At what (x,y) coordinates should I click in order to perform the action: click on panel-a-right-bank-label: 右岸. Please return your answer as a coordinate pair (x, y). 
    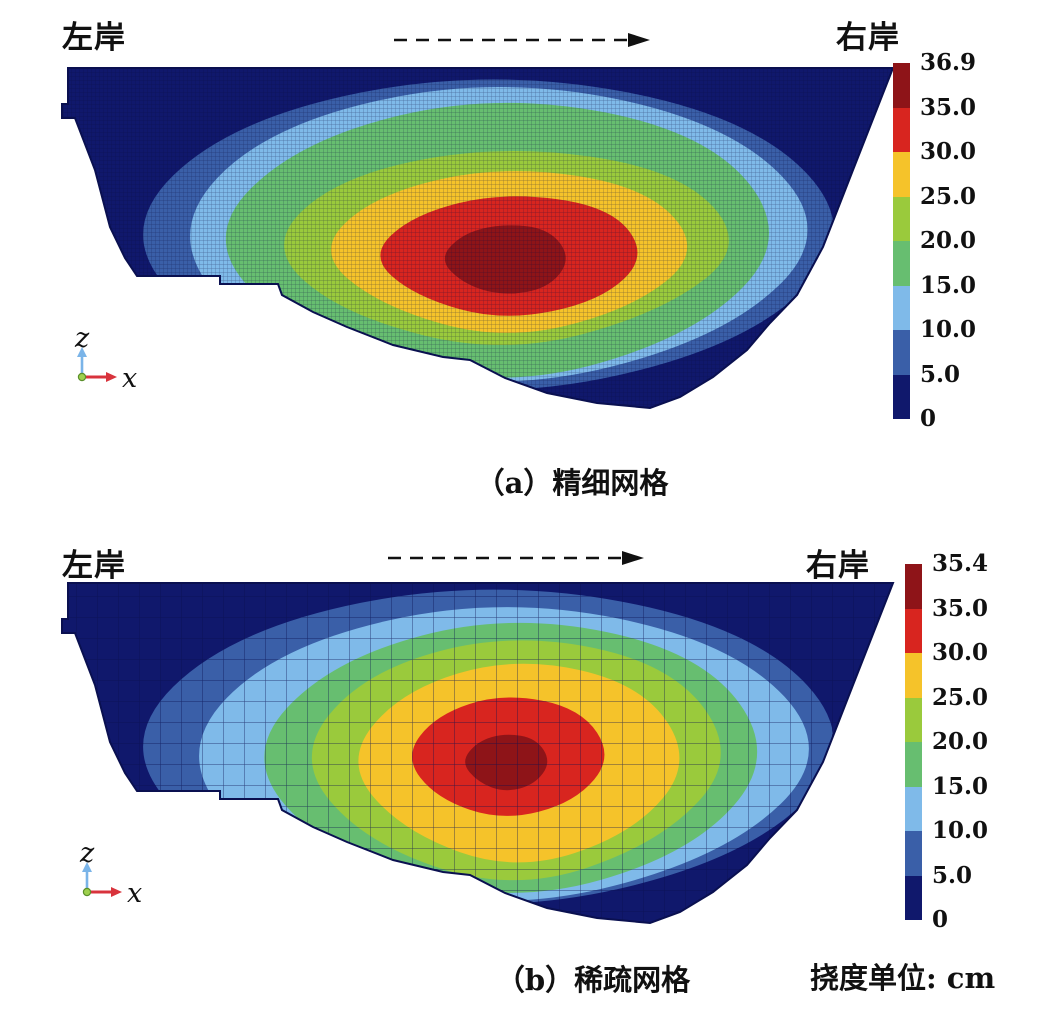
    Looking at the image, I should click on (868, 38).